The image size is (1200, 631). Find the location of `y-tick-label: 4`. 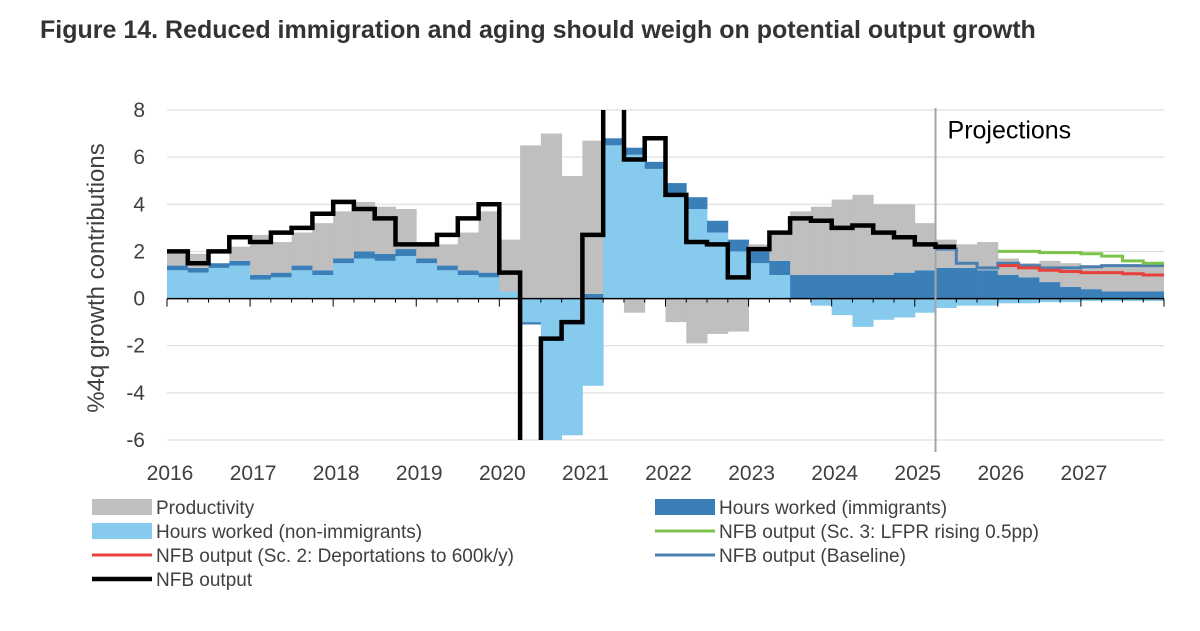

y-tick-label: 4 is located at coordinates (139, 204).